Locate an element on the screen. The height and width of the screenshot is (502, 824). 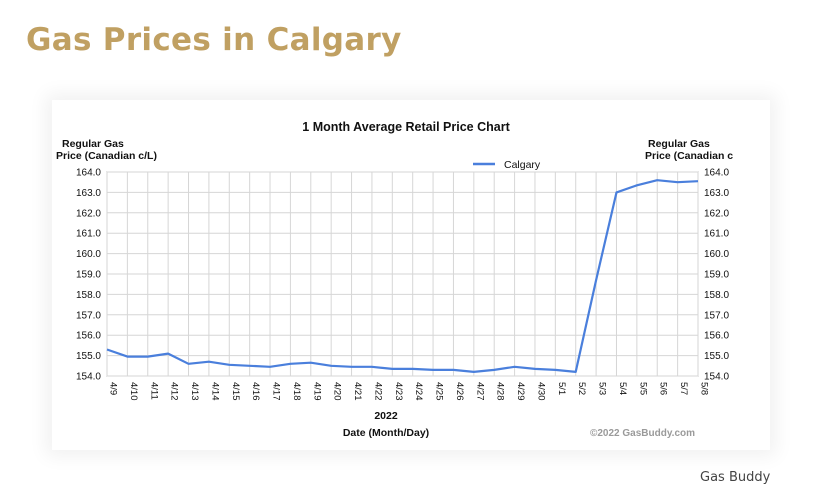
y-tick-label-right: 159.0 is located at coordinates (716, 275).